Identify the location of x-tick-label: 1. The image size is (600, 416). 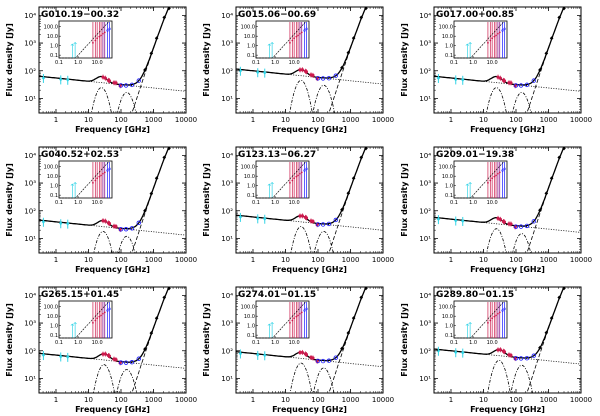
(56, 400).